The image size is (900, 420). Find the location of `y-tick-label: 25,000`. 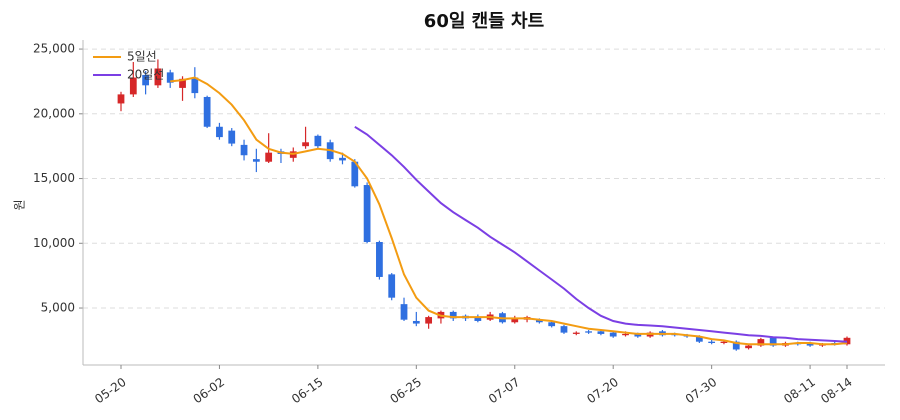

y-tick-label: 25,000 is located at coordinates (54, 49).